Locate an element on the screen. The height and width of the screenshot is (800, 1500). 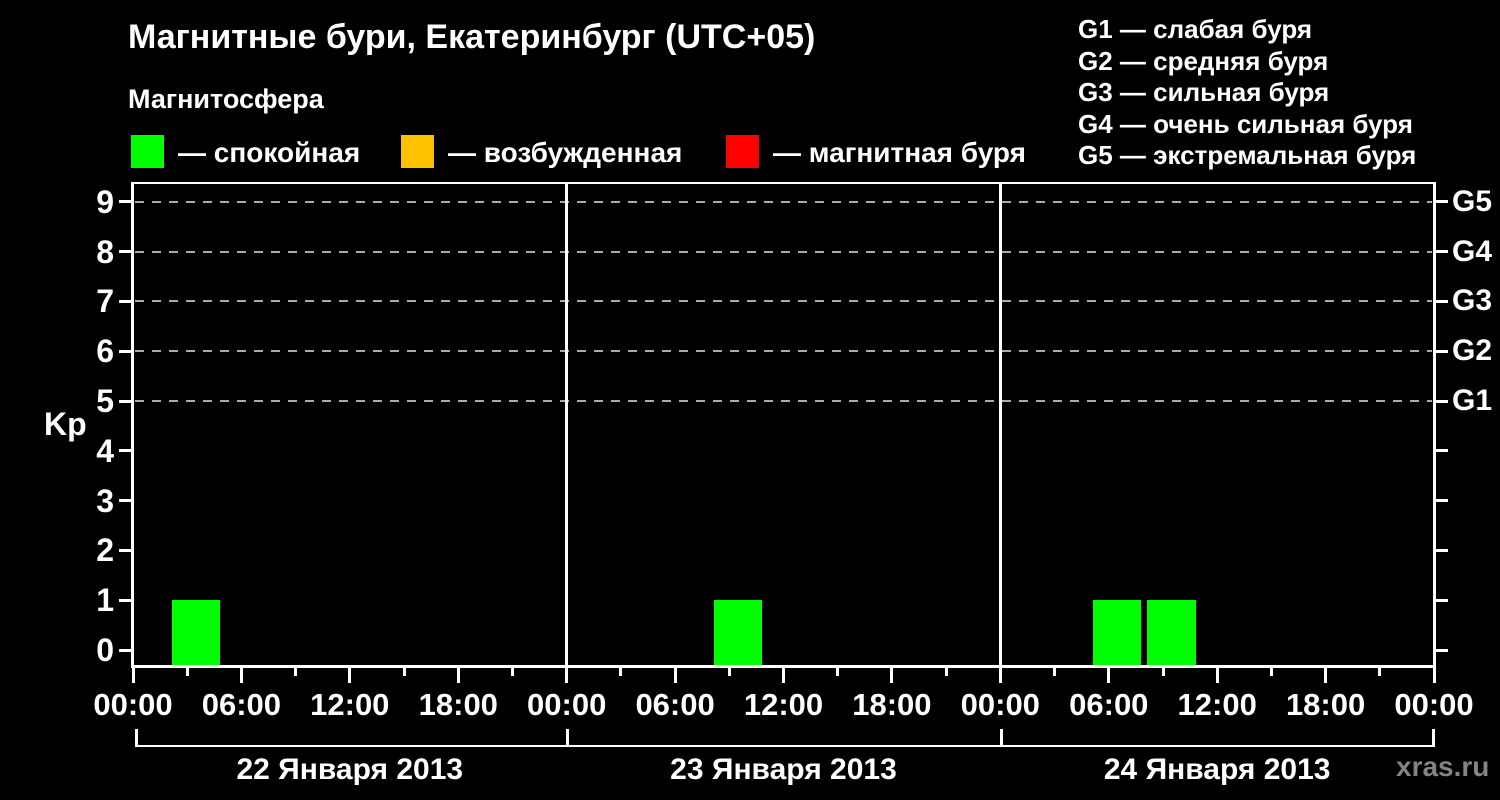
legend-swatch-excited-icon is located at coordinates (417, 151).